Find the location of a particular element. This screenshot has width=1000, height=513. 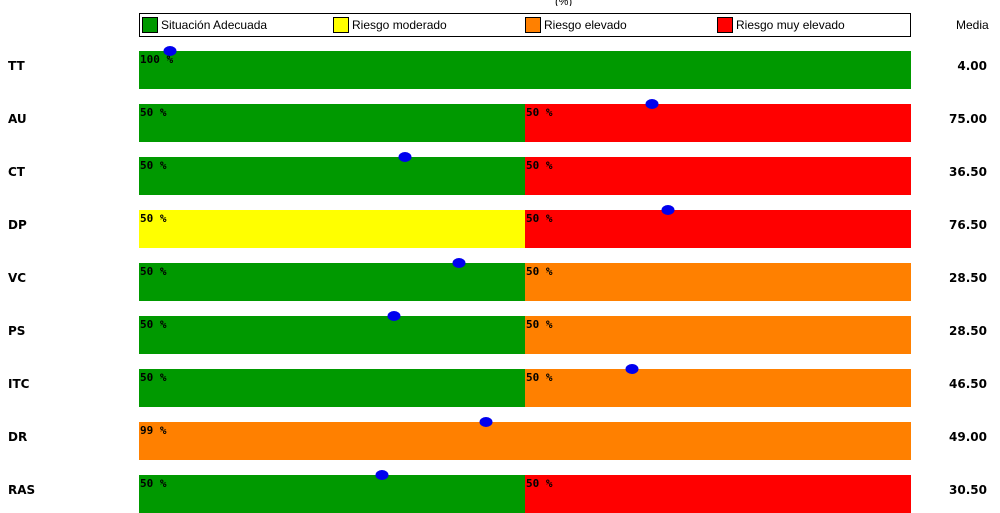

row-label: VC is located at coordinates (17, 278).